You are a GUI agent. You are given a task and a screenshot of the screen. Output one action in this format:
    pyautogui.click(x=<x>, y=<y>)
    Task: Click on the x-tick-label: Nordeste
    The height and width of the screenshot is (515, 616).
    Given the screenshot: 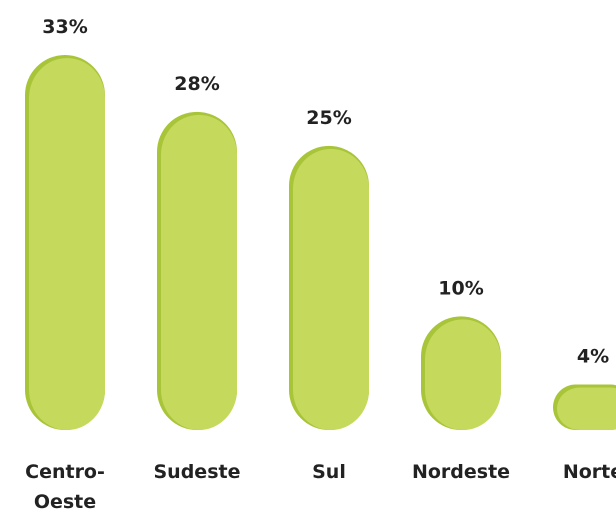 What is the action you would take?
    pyautogui.click(x=461, y=472)
    